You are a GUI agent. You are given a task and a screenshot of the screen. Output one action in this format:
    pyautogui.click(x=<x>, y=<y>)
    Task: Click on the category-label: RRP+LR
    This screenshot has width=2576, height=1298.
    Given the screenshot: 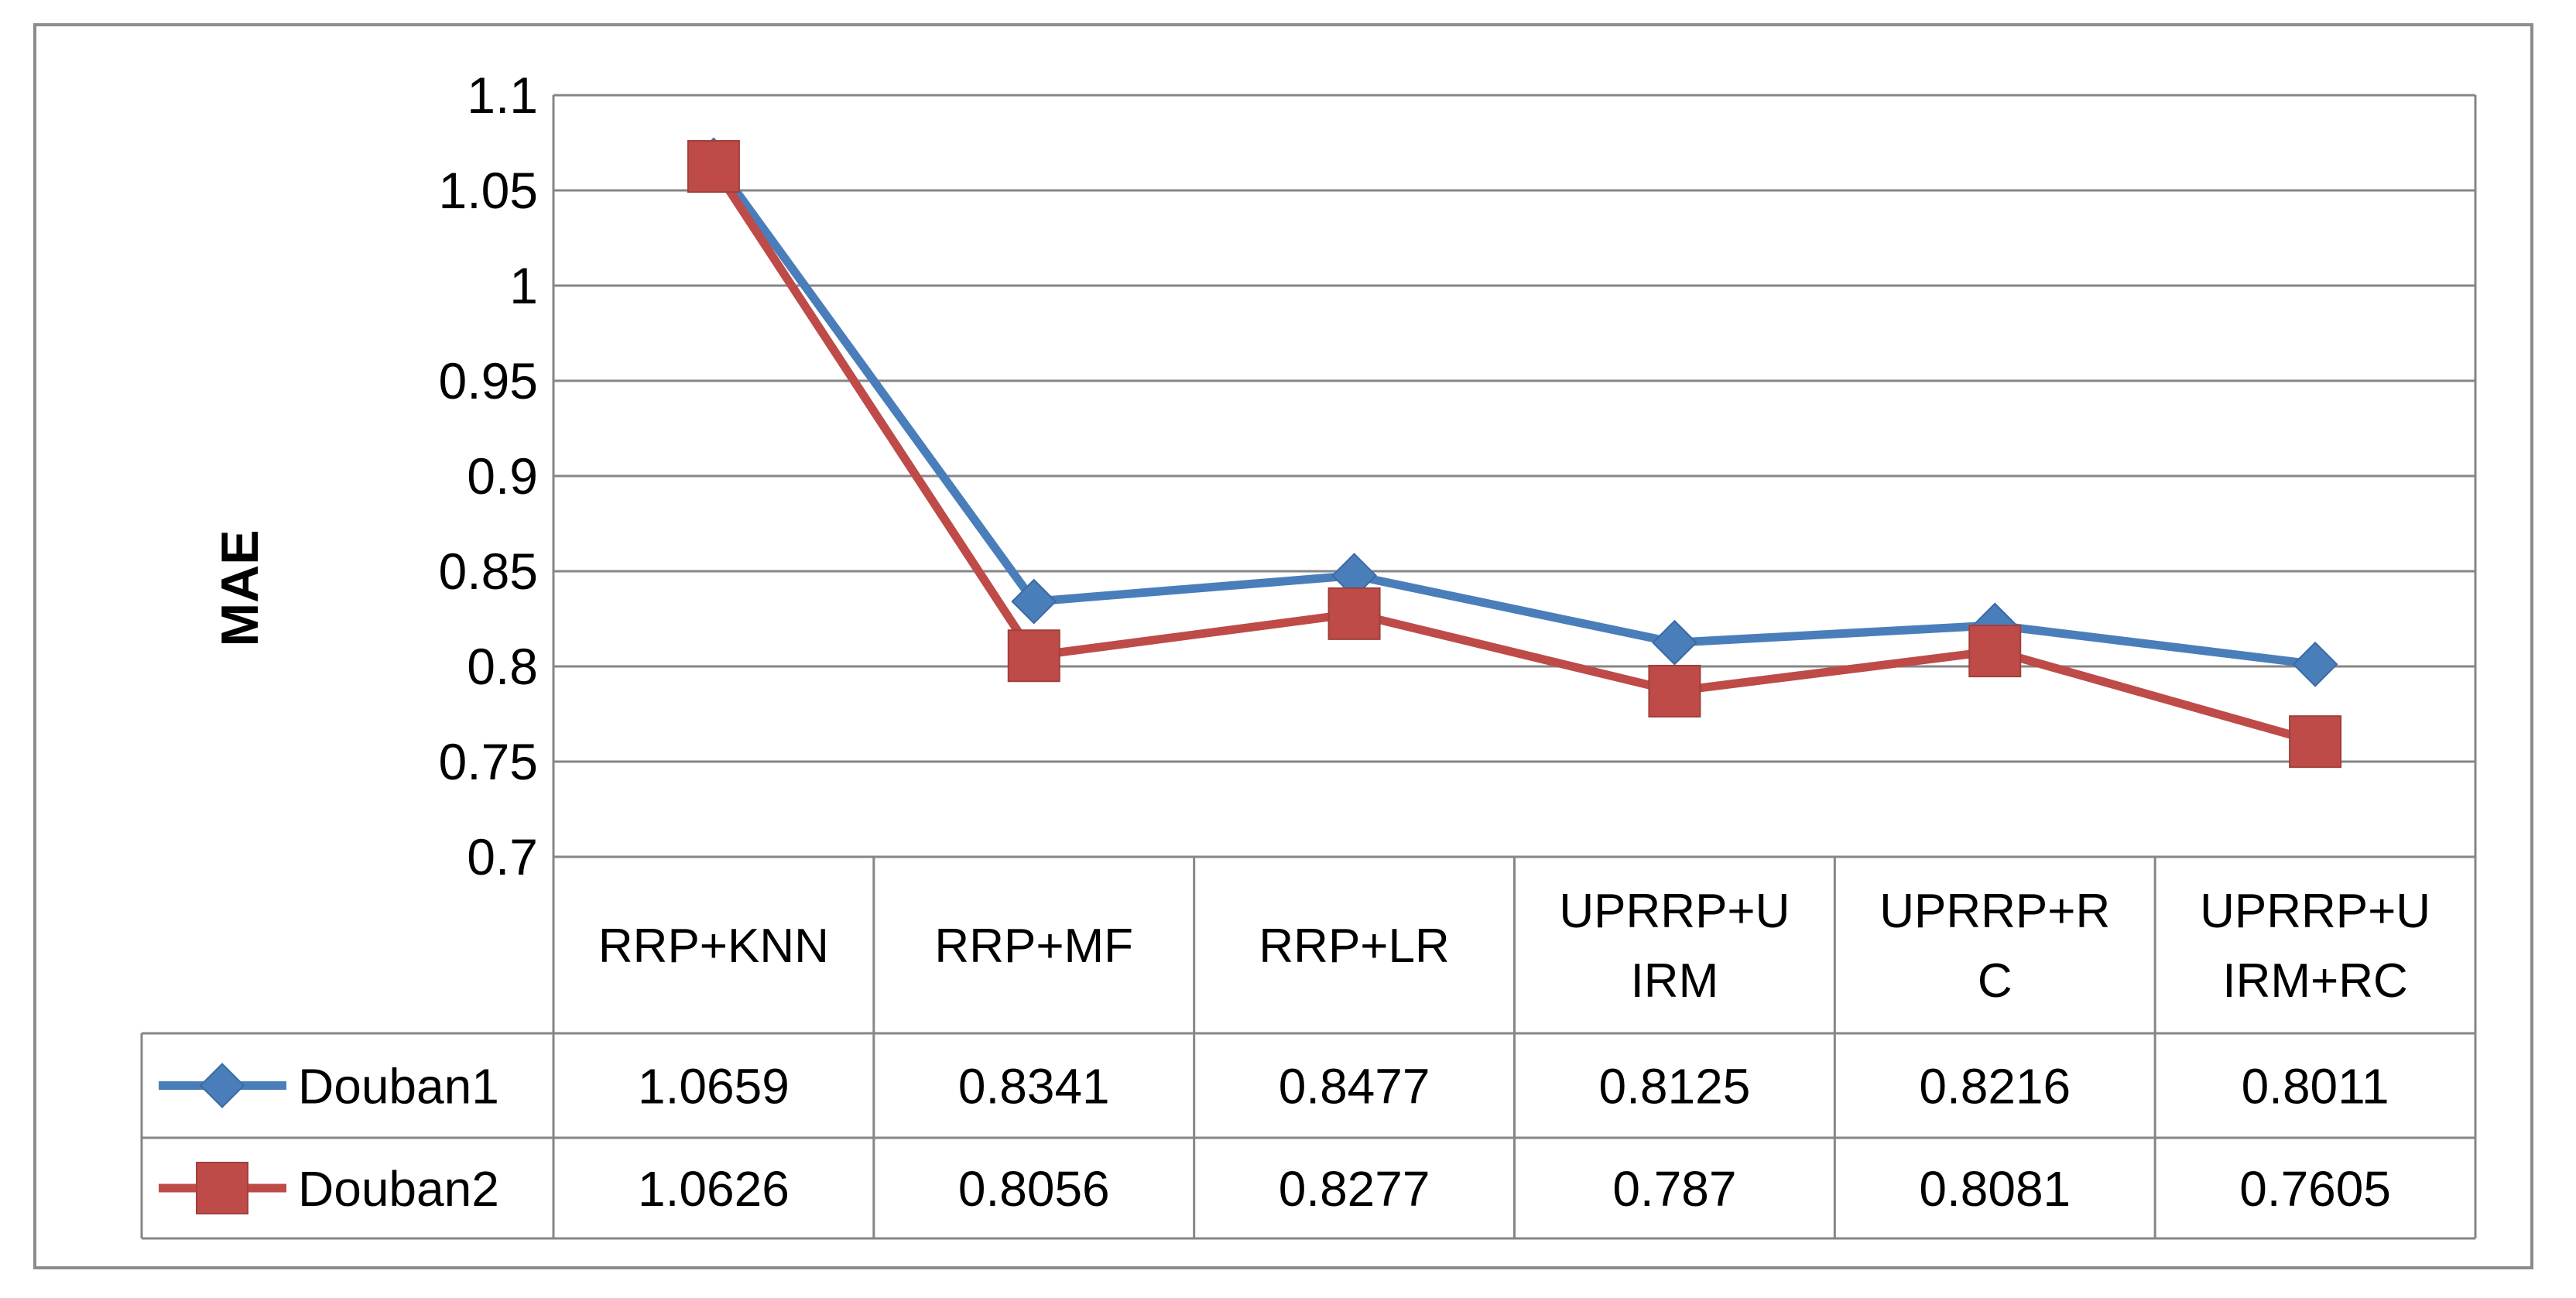 What is the action you would take?
    pyautogui.click(x=1354, y=946)
    